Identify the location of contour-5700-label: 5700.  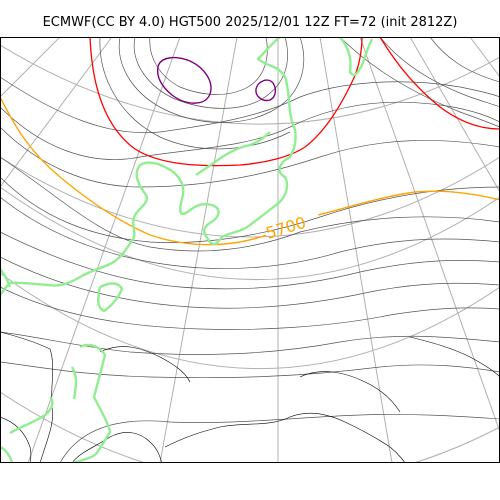
(286, 228).